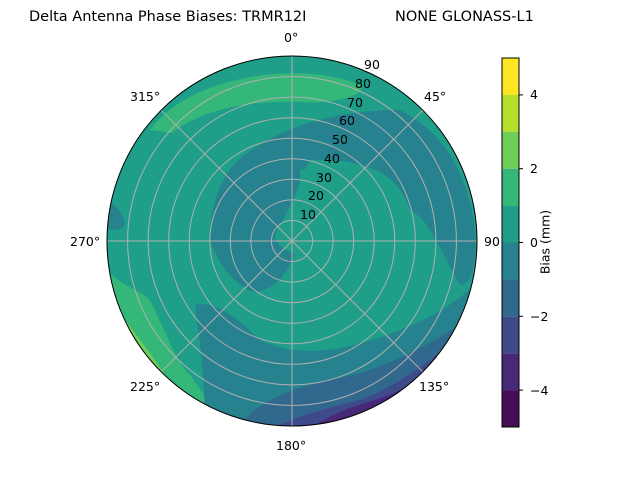 This screenshot has width=640, height=480. I want to click on angle-label-45: 45°, so click(435, 96).